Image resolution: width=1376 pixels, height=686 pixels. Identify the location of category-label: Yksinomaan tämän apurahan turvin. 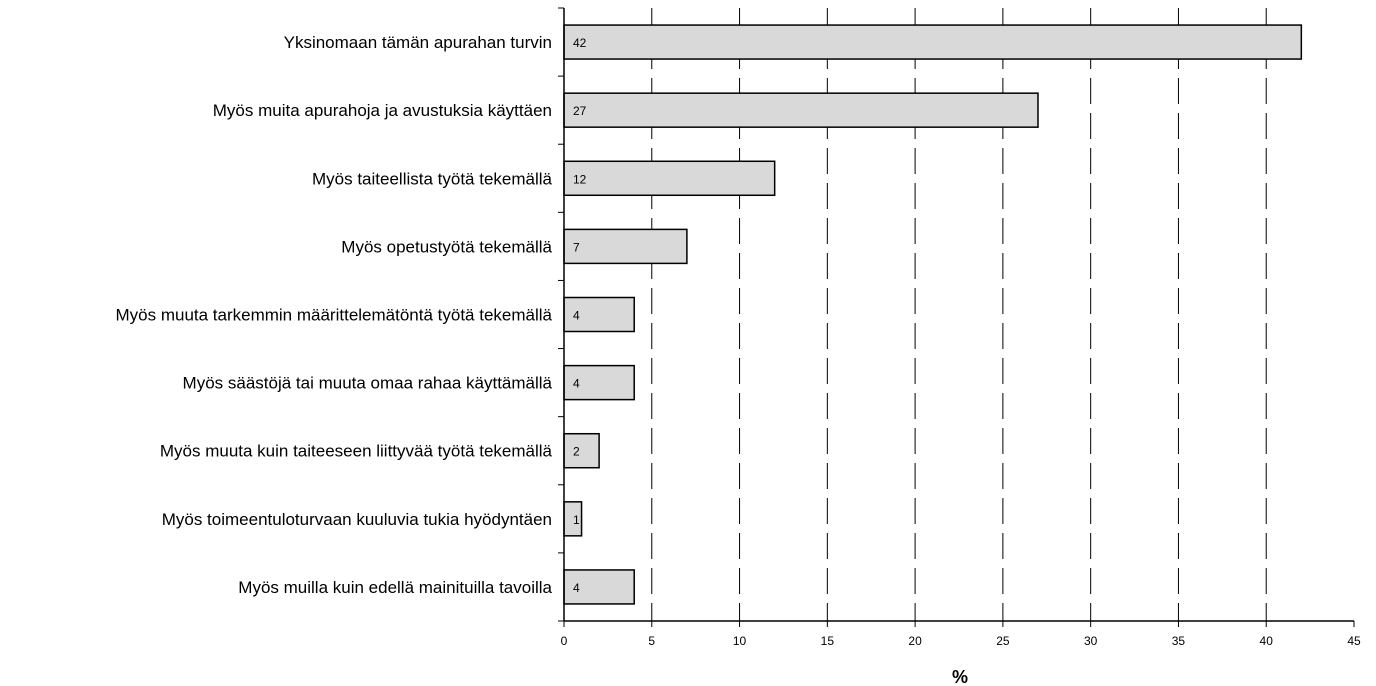
(418, 42).